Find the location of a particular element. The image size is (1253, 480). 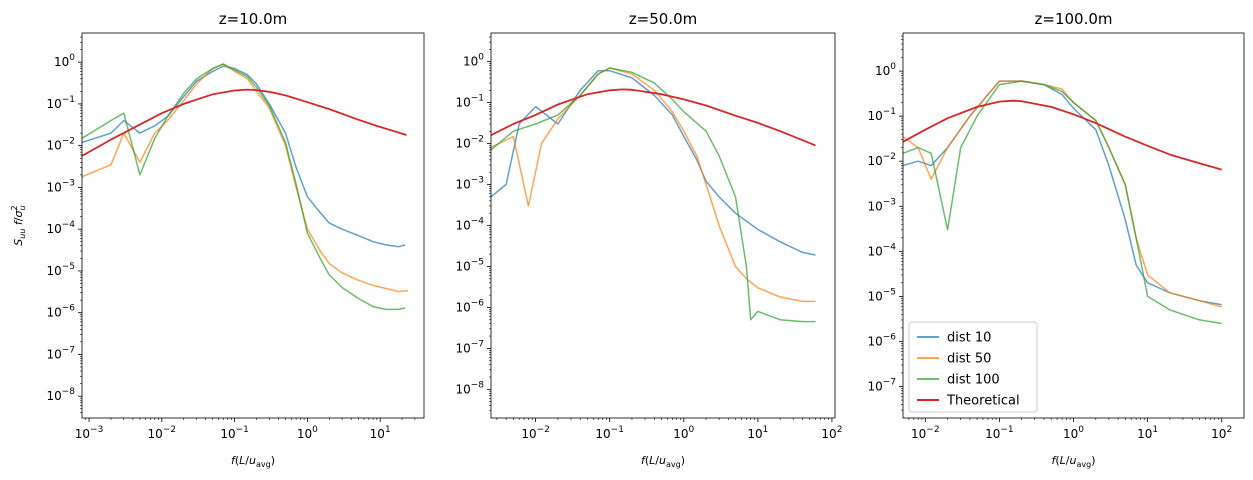

y-axis-label-text: Suu f/σ2u is located at coordinates (18, 225).